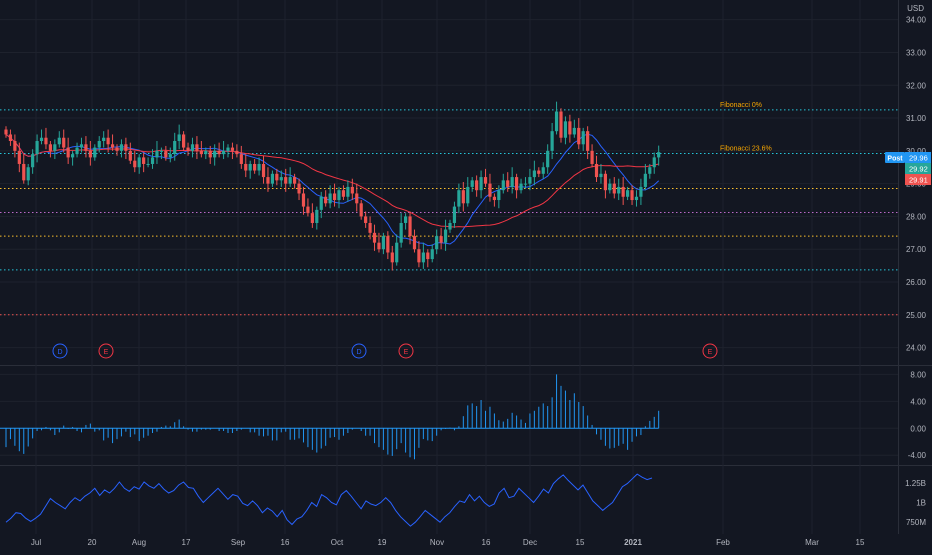 This screenshot has height=555, width=932. I want to click on prev-price-value: 29.91, so click(918, 180).